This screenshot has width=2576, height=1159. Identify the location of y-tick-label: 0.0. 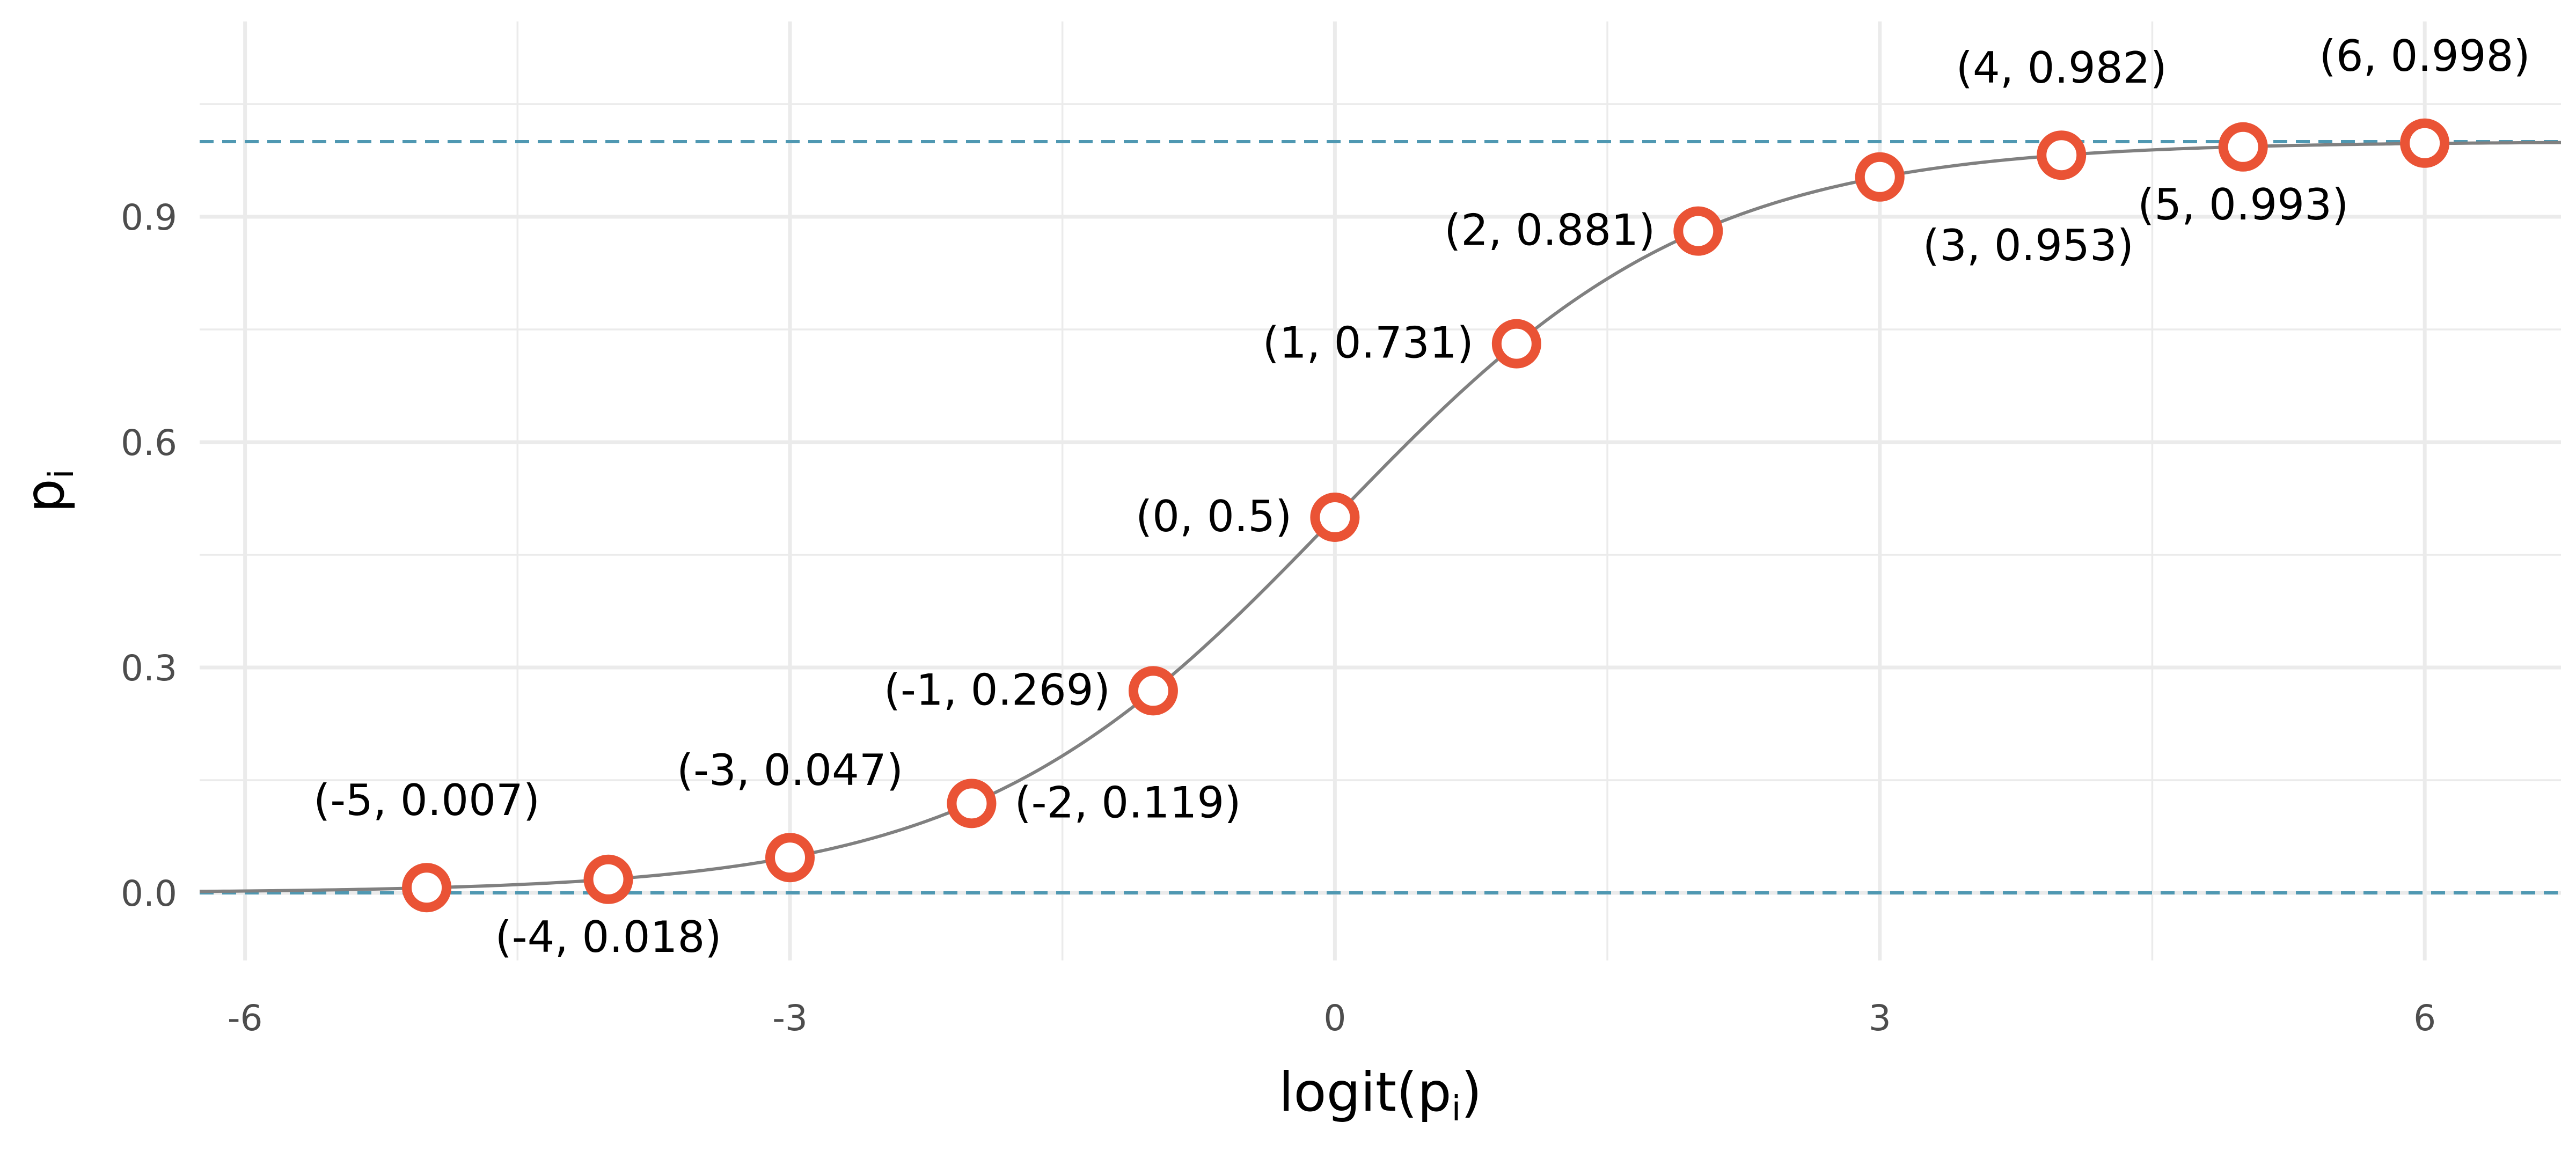
(149, 894).